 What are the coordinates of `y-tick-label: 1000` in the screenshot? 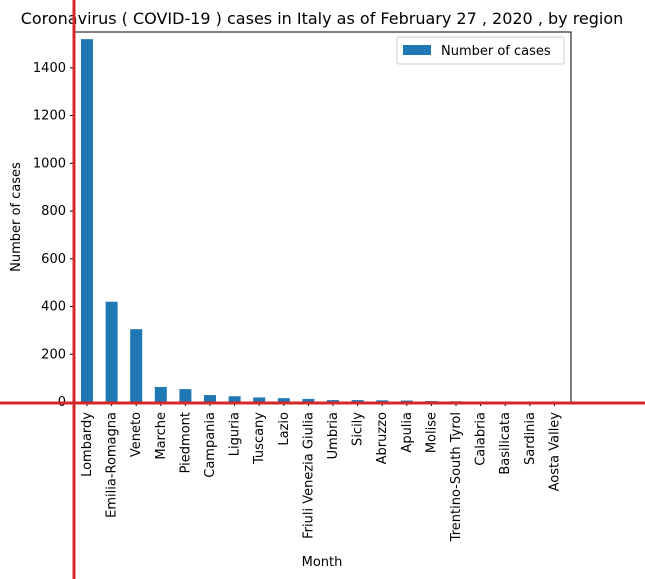 It's located at (49, 163).